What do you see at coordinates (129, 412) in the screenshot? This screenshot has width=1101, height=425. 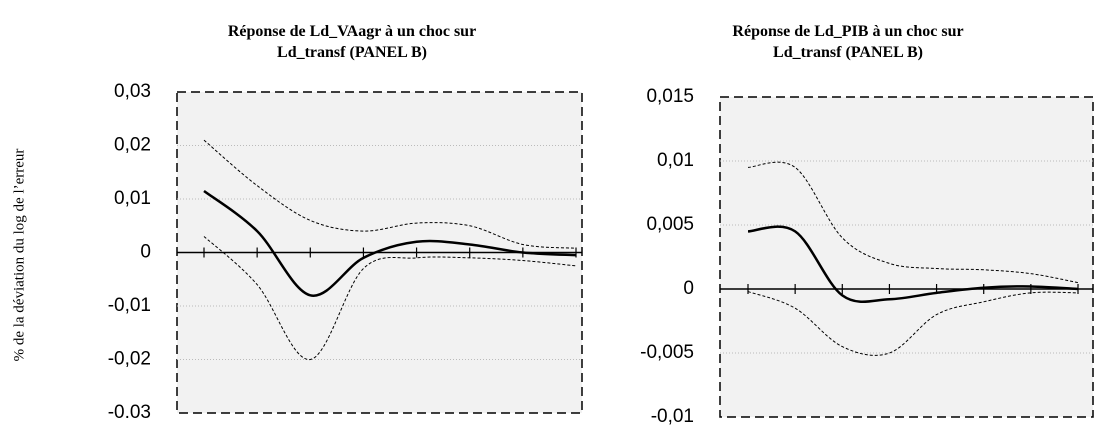 I see `y-tick-label: -0.03` at bounding box center [129, 412].